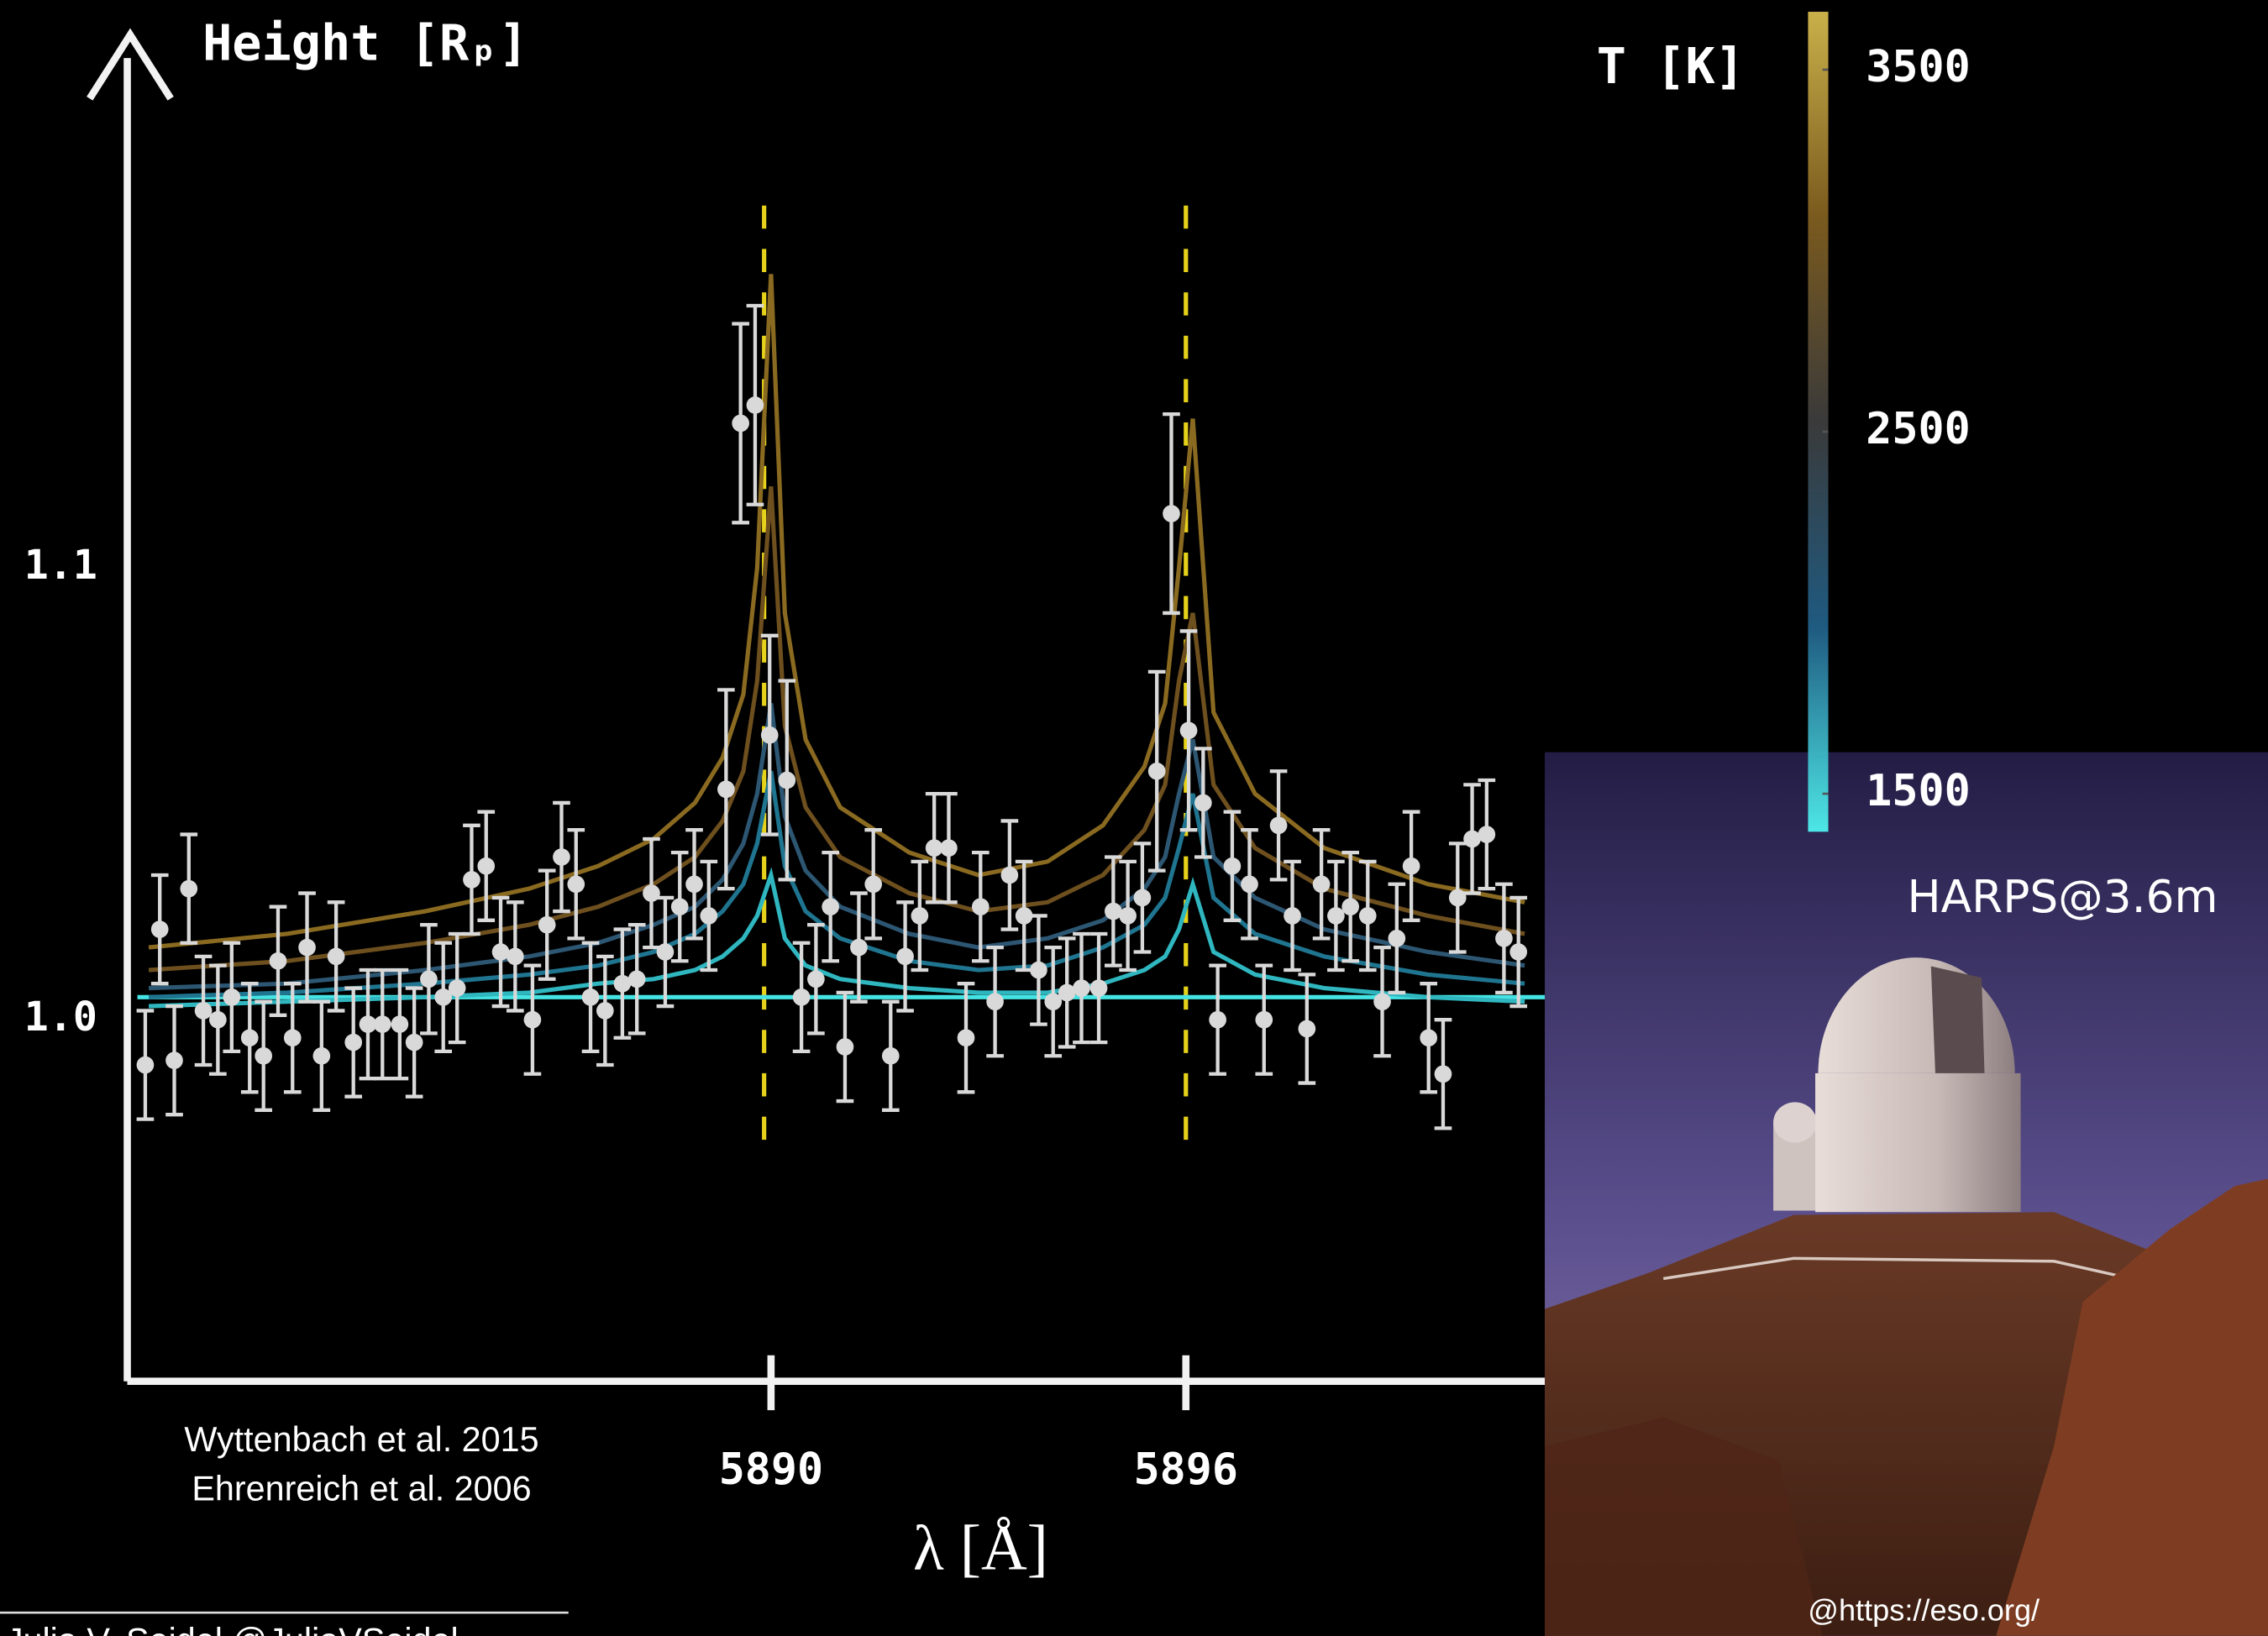 Image resolution: width=2268 pixels, height=1636 pixels. What do you see at coordinates (1784, 422) in the screenshot?
I see `colorbar: T [K] 1500 2500 3500` at bounding box center [1784, 422].